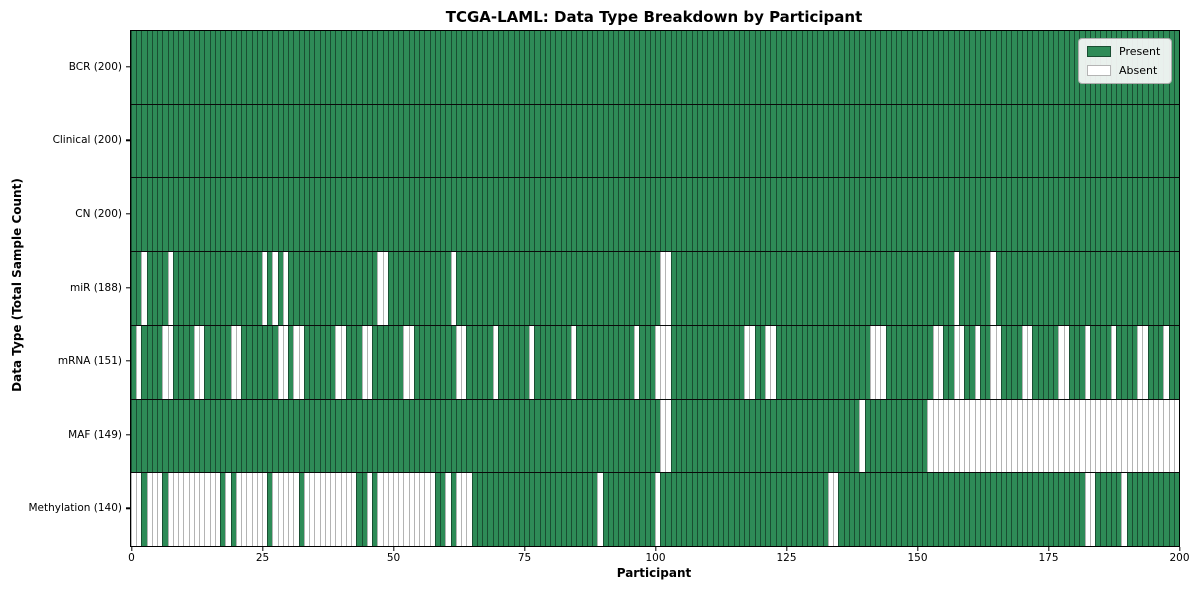  What do you see at coordinates (917, 558) in the screenshot?
I see `x-tick-label: 150` at bounding box center [917, 558].